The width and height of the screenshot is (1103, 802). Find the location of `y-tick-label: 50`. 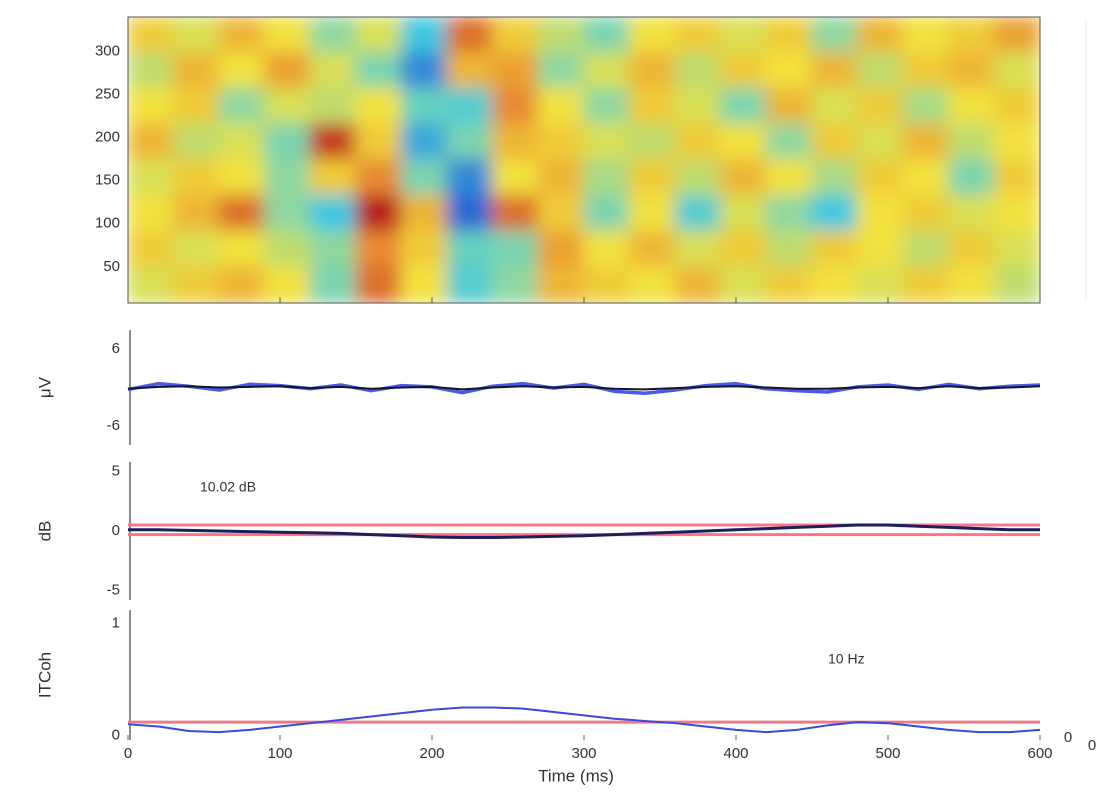

y-tick-label: 50 is located at coordinates (111, 266).